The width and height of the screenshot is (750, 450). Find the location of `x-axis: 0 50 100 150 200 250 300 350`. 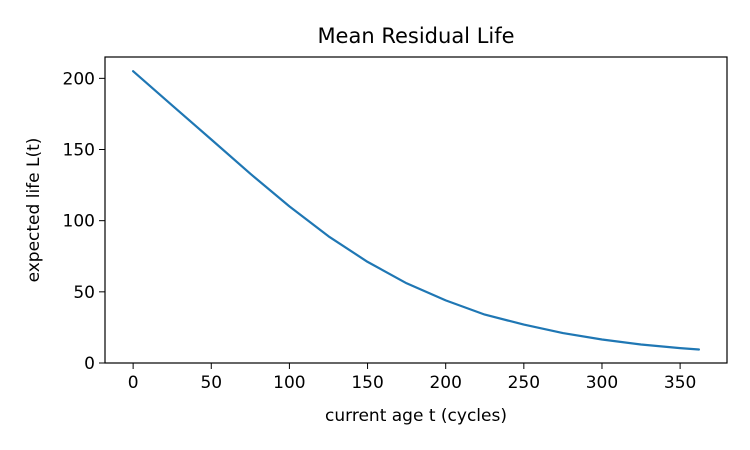

x-axis: 0 50 100 150 200 250 300 350 is located at coordinates (412, 378).